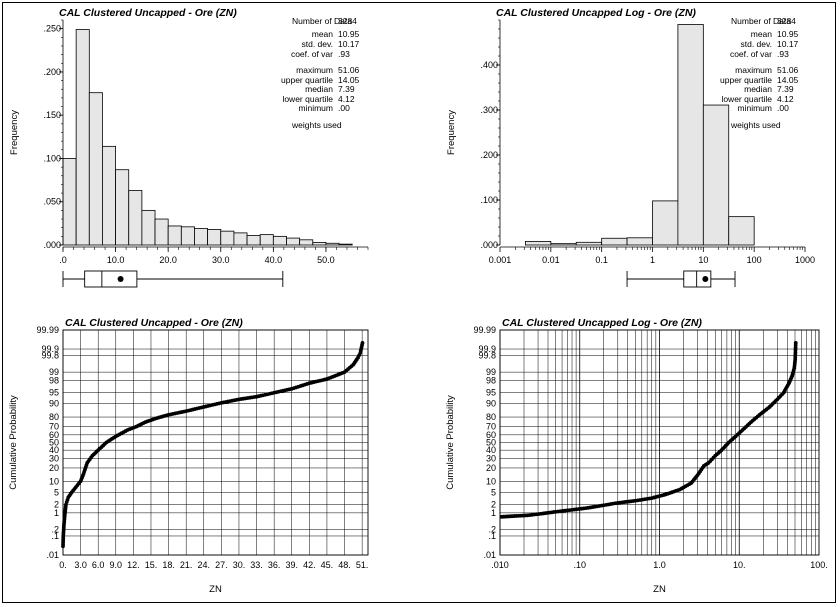  I want to click on x-tick-label: 48., so click(344, 565).